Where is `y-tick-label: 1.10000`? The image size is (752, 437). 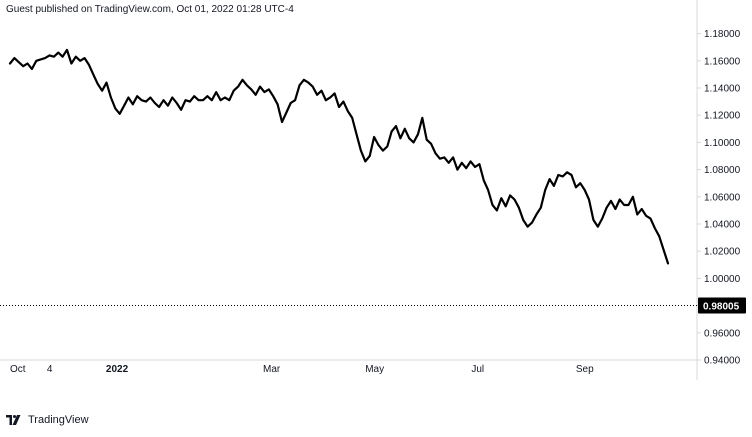 y-tick-label: 1.10000 is located at coordinates (722, 143).